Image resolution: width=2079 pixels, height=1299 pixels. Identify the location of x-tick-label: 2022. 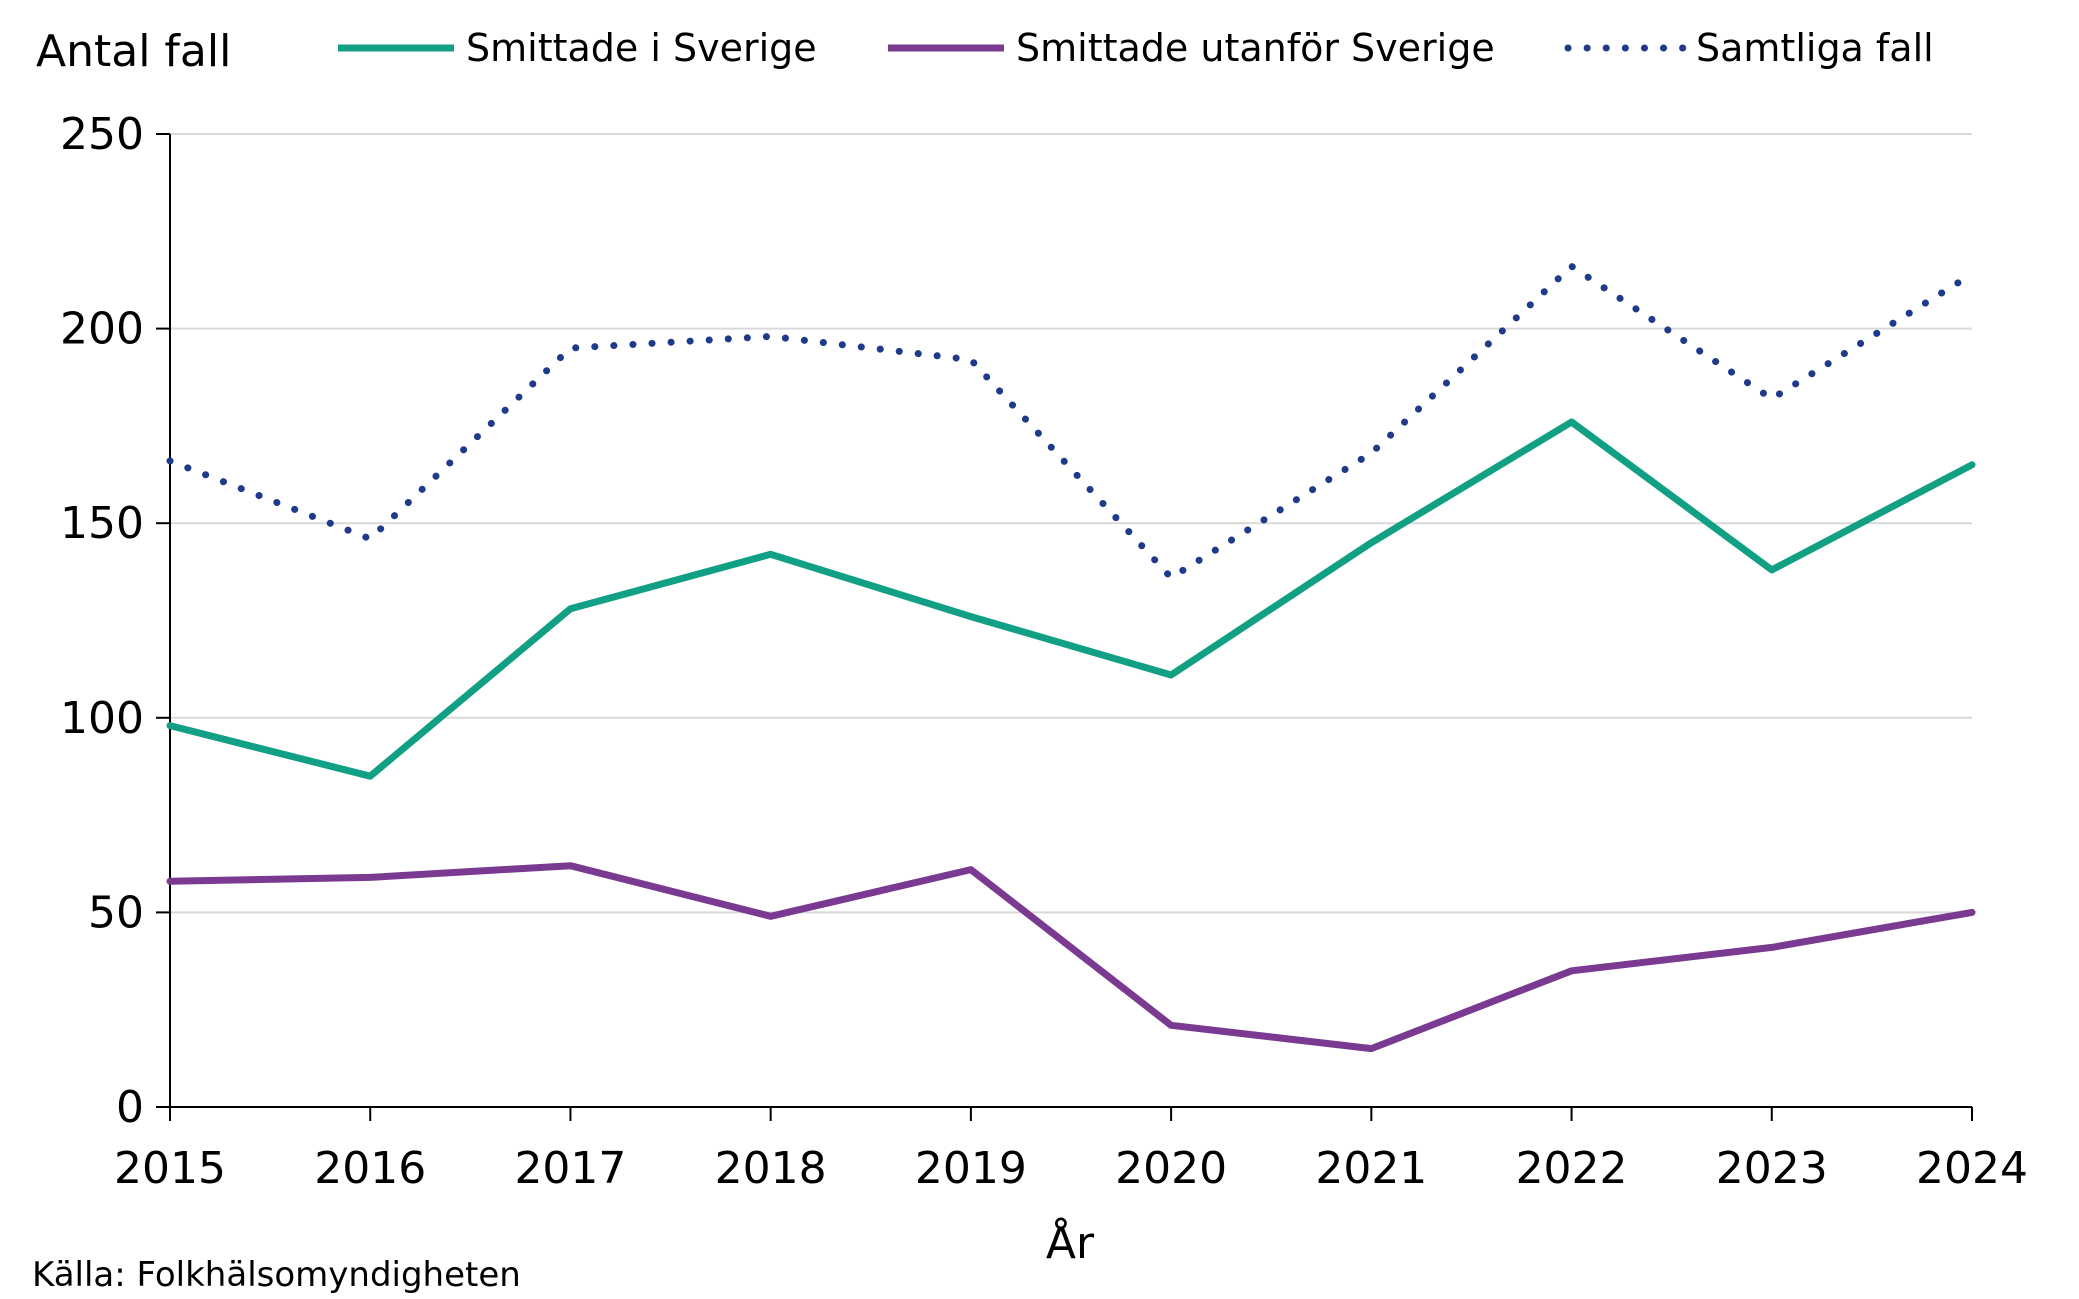
(1572, 1168).